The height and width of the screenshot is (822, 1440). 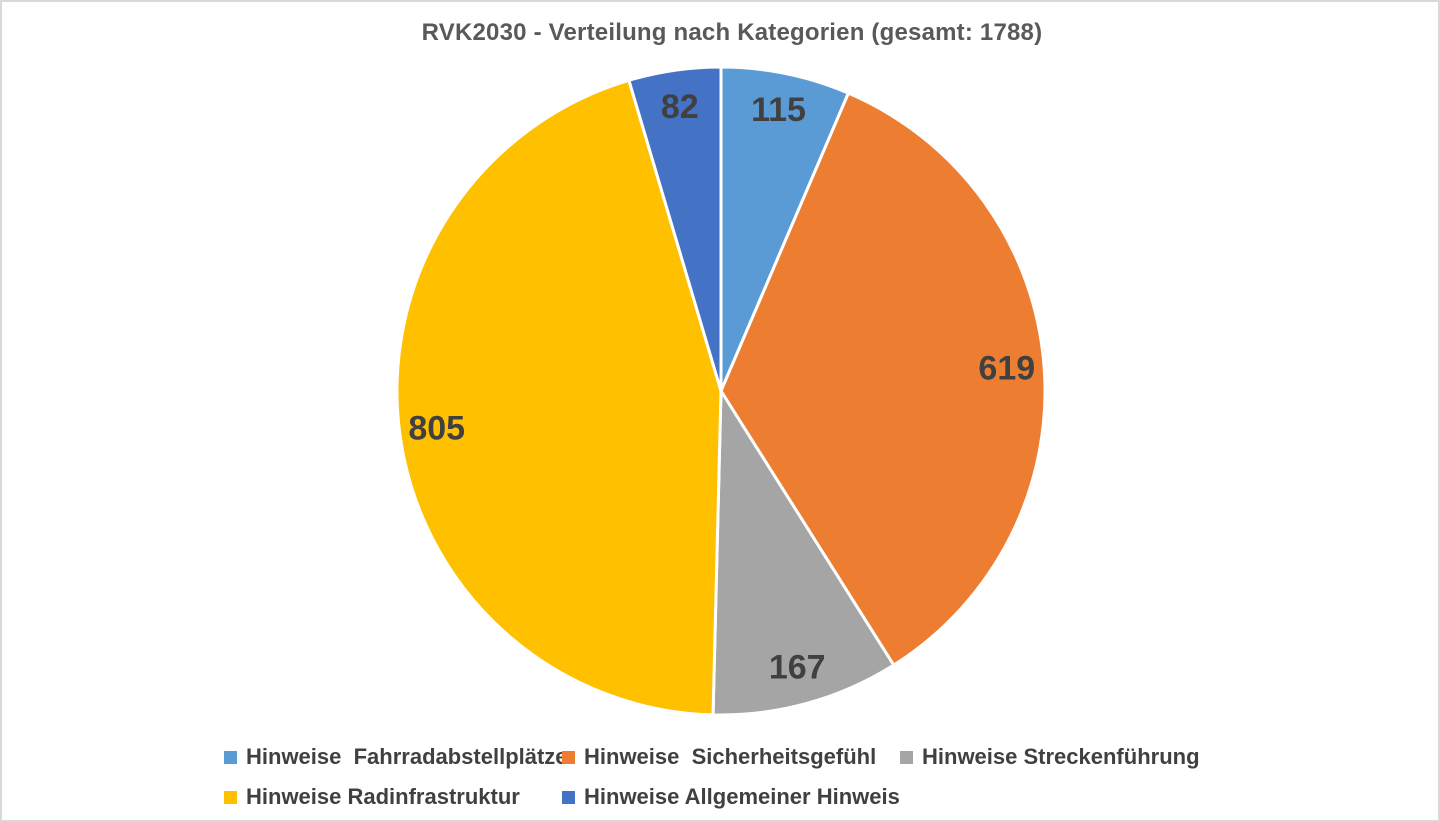 What do you see at coordinates (797, 667) in the screenshot?
I see `data-label-hinweise-streckenführung: 167` at bounding box center [797, 667].